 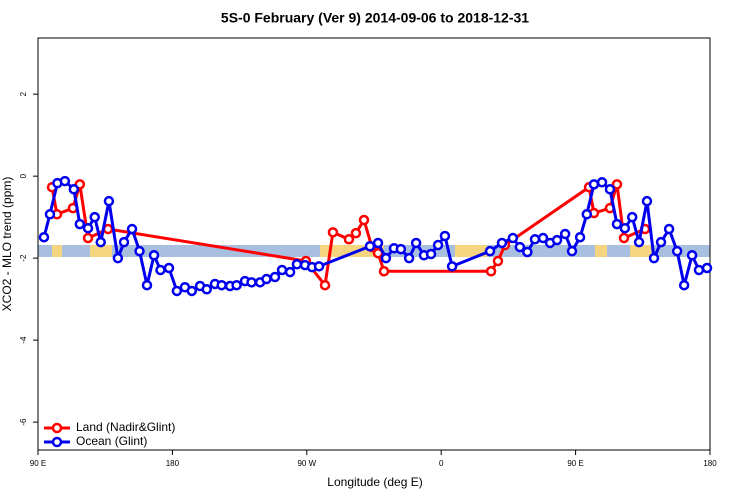 What do you see at coordinates (374, 482) in the screenshot?
I see `x-axis-label: Longitude (deg E)` at bounding box center [374, 482].